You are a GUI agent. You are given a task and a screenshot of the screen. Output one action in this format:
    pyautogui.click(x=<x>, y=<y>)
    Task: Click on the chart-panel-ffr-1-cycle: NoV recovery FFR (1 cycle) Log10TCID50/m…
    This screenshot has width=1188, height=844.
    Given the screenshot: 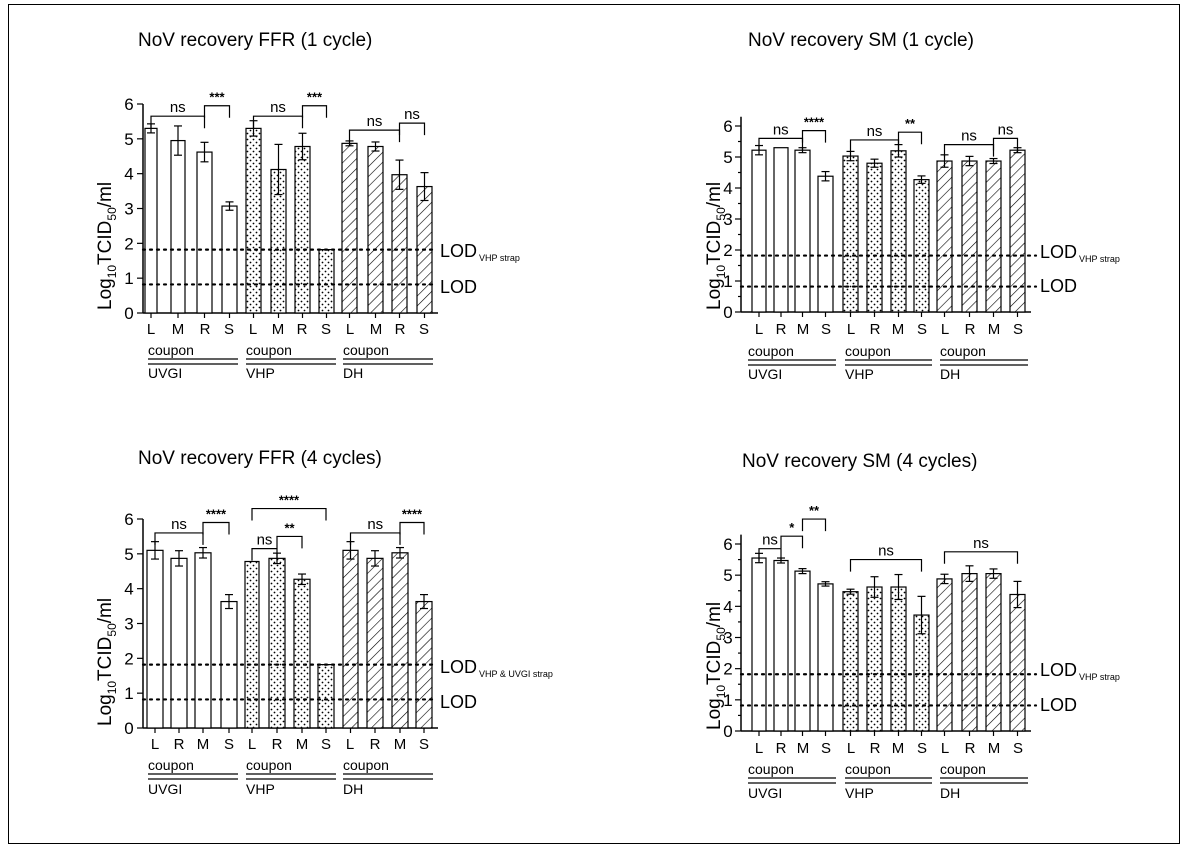 What is the action you would take?
    pyautogui.click(x=307, y=205)
    